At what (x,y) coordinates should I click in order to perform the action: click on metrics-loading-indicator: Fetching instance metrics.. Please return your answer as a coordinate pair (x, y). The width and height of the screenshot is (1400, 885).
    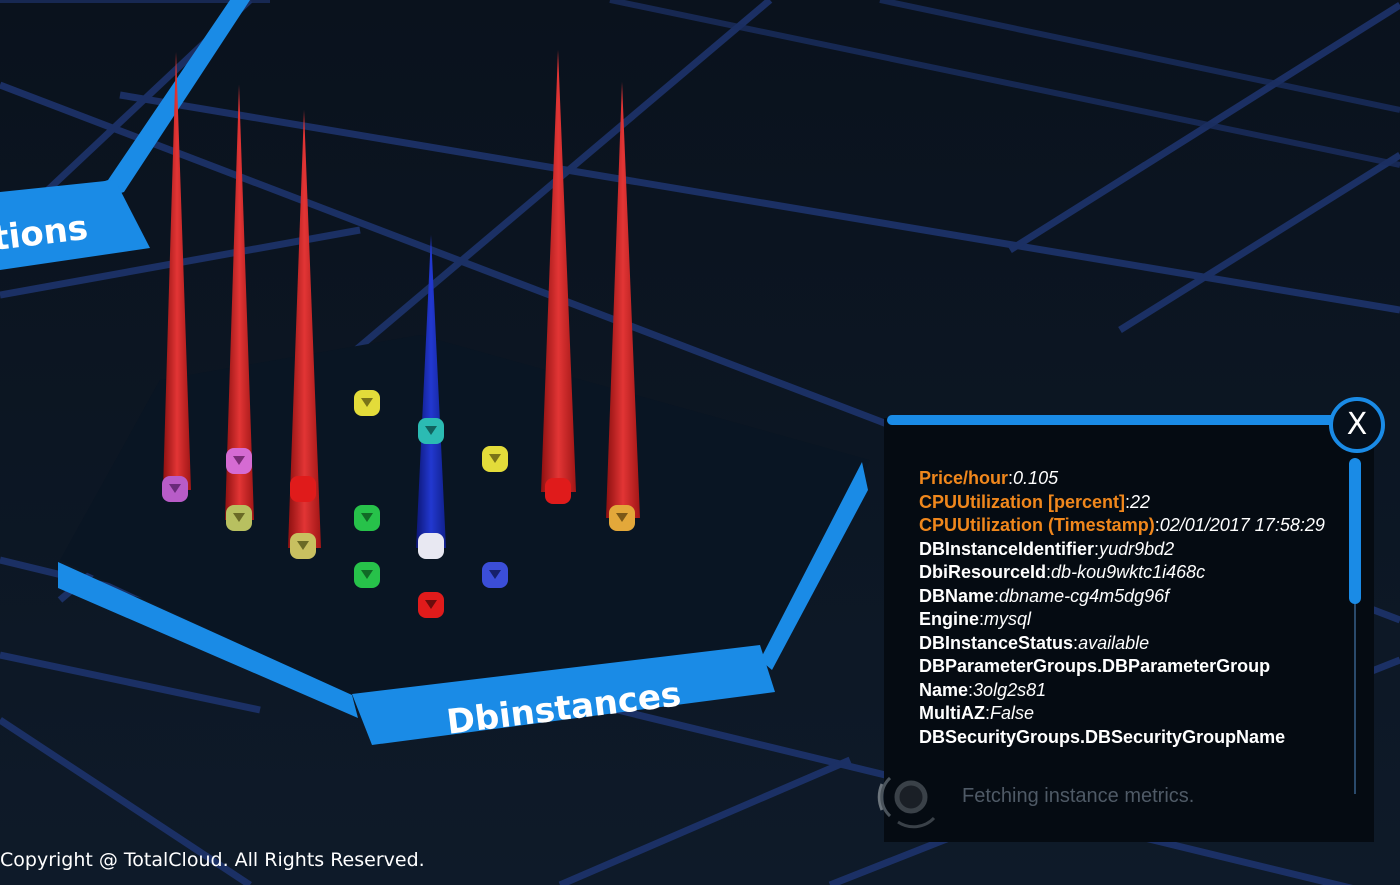
    Looking at the image, I should click on (1058, 799).